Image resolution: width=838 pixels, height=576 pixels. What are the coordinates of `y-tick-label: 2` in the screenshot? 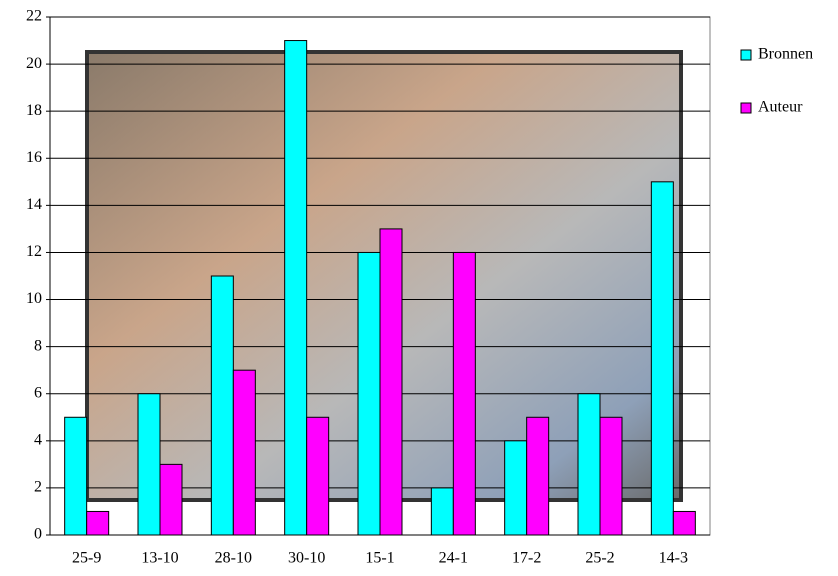 It's located at (38, 487).